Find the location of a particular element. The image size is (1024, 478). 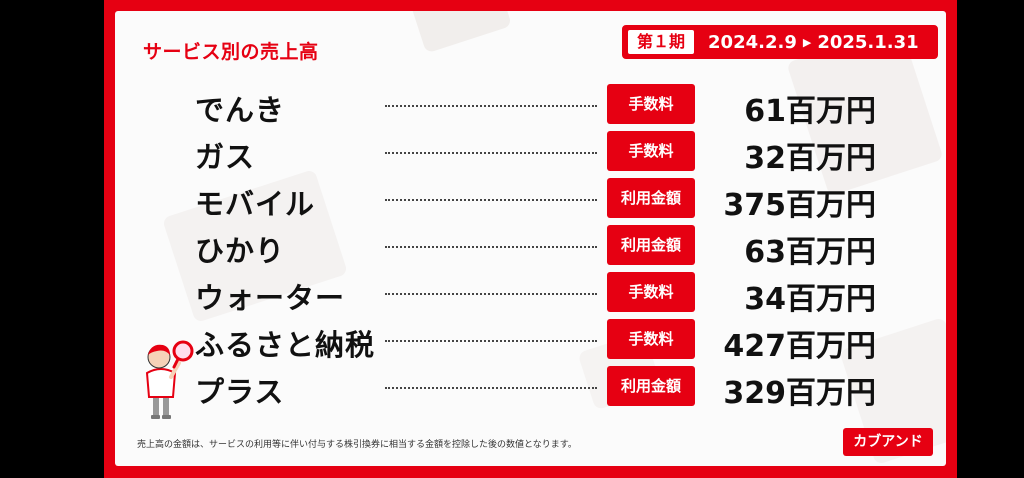

period-badge: 第１期 2024.2.9 ▶ 2025.1.31 is located at coordinates (780, 42).